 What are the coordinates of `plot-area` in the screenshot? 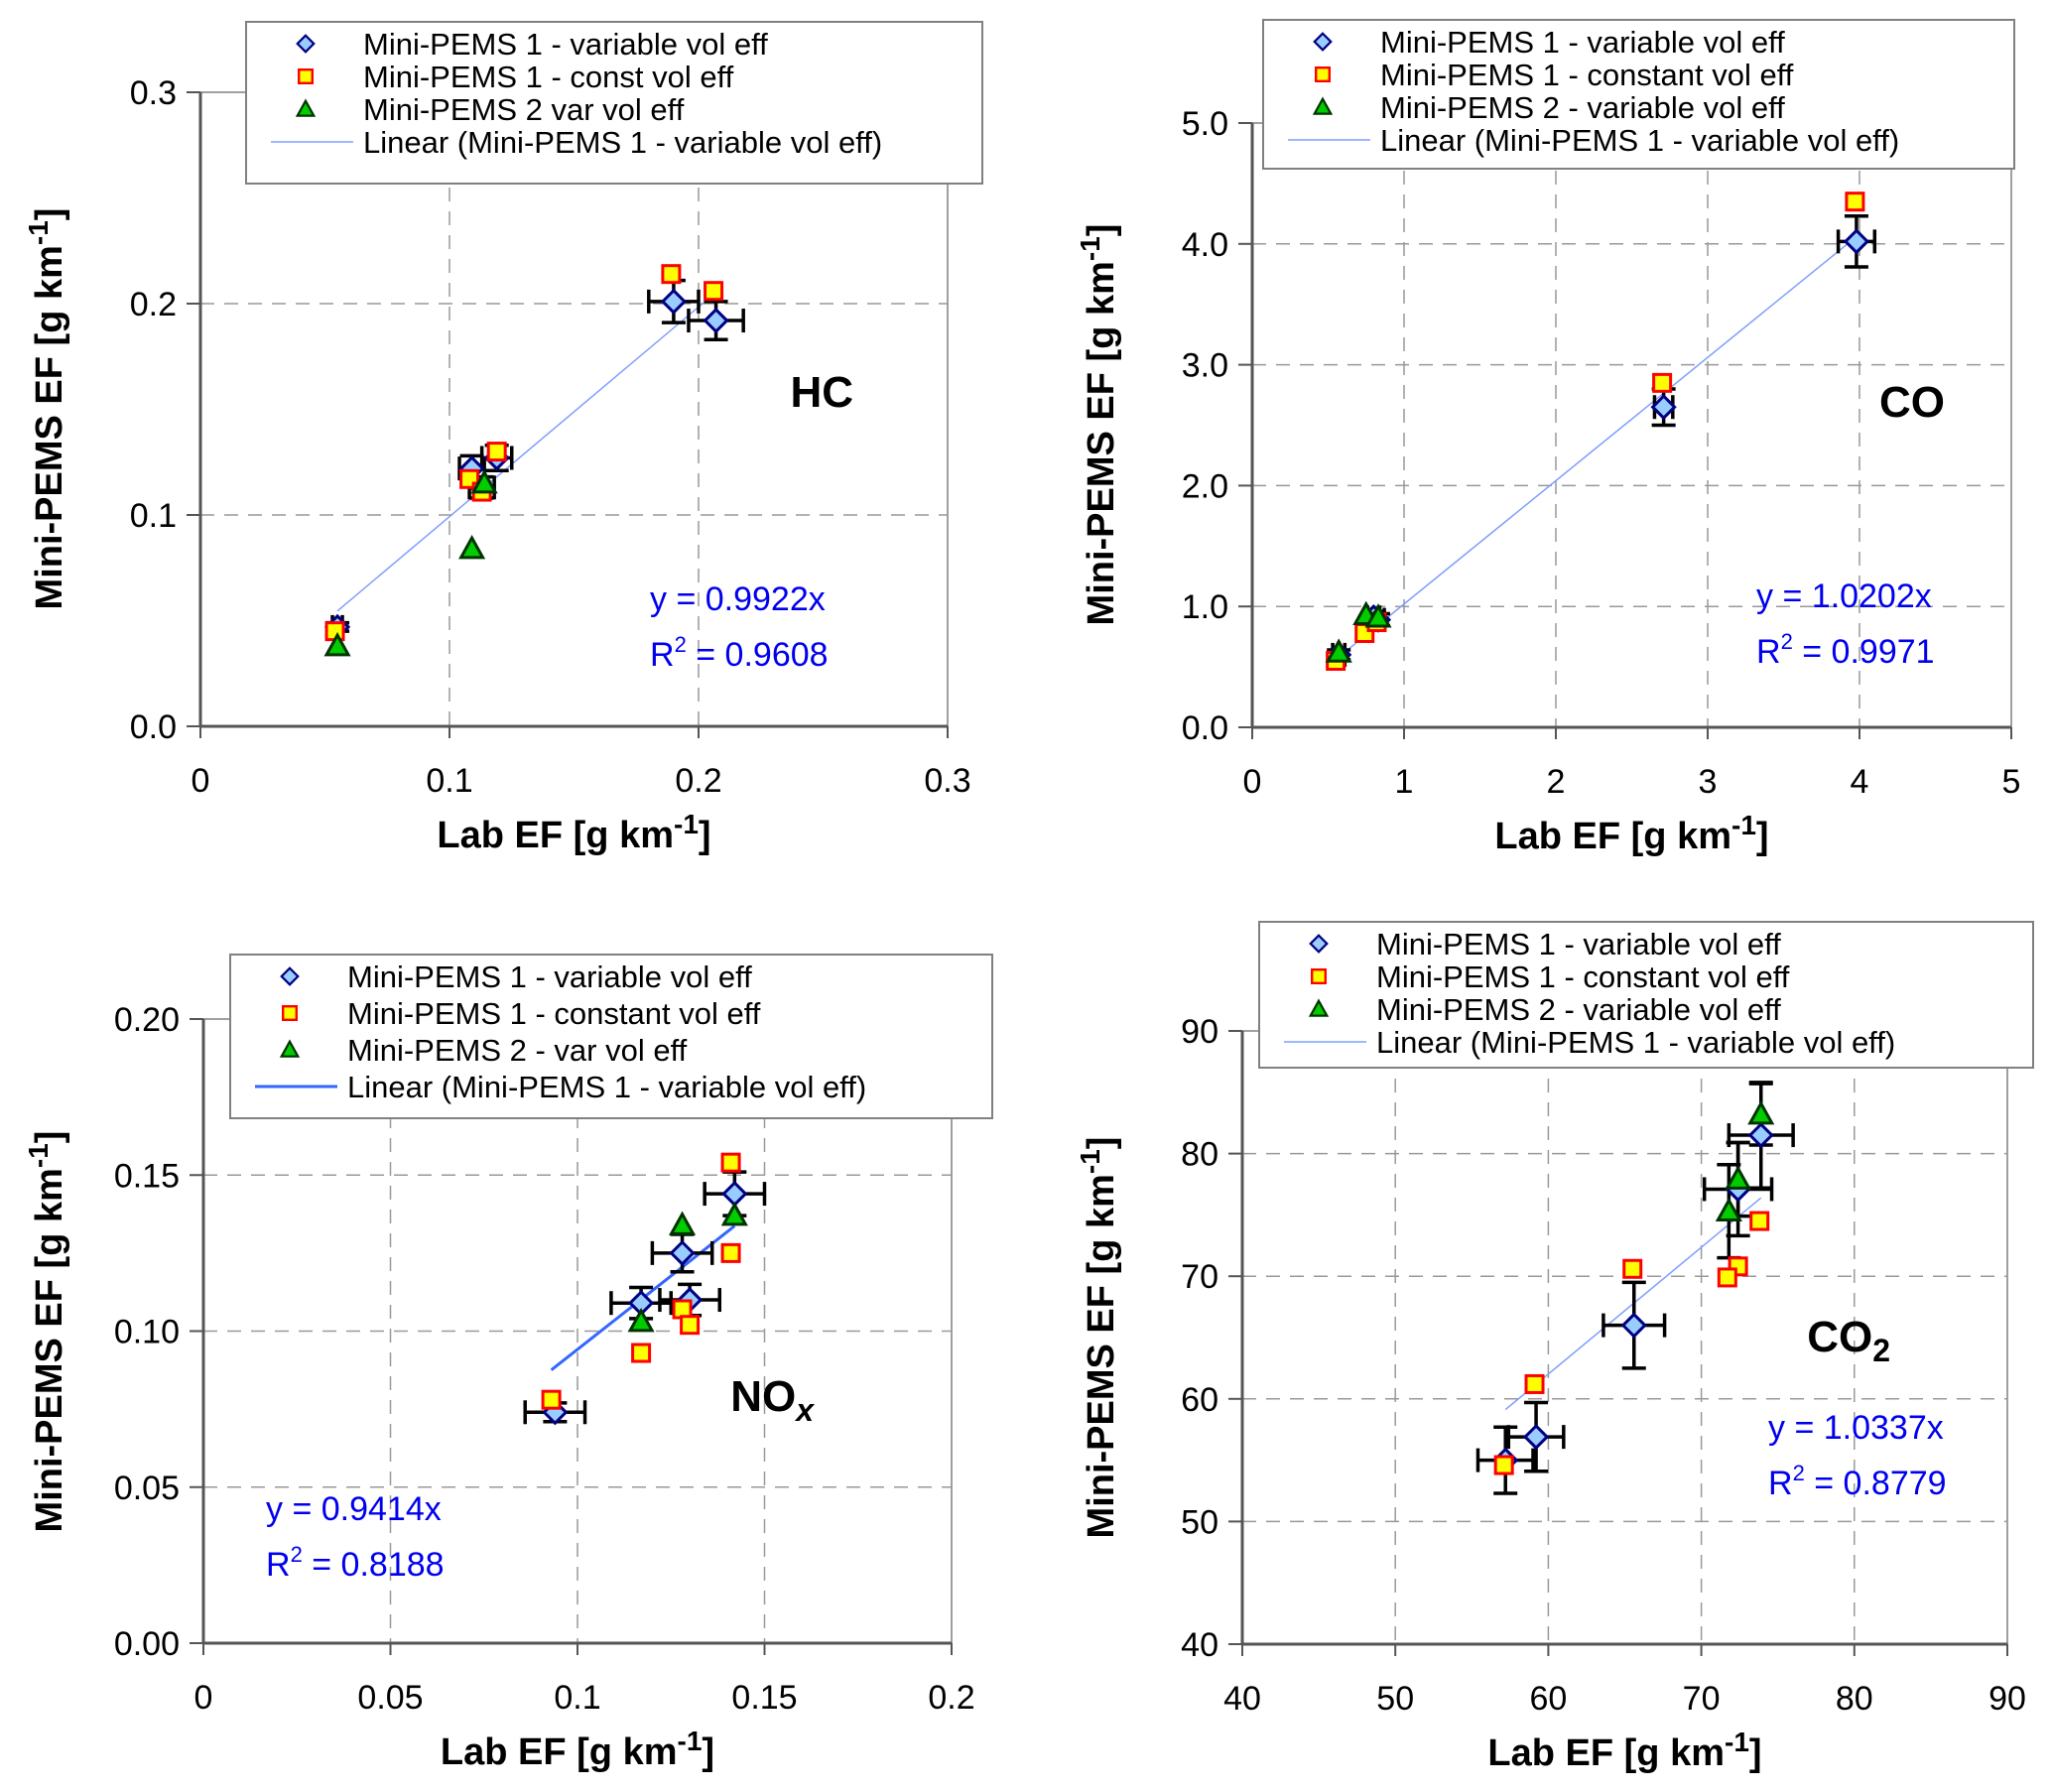 It's located at (574, 409).